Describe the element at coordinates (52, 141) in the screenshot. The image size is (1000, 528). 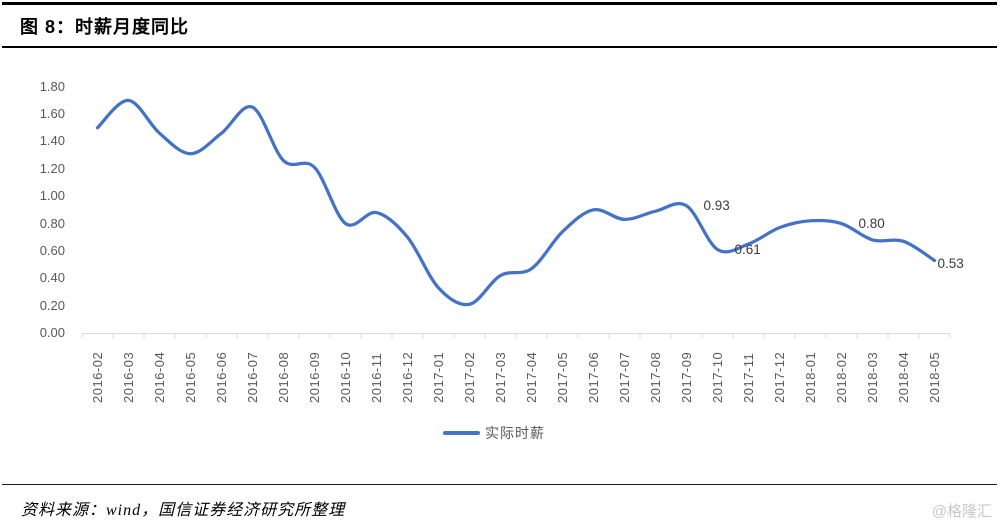
I see `y-axis-label: 1.40` at that location.